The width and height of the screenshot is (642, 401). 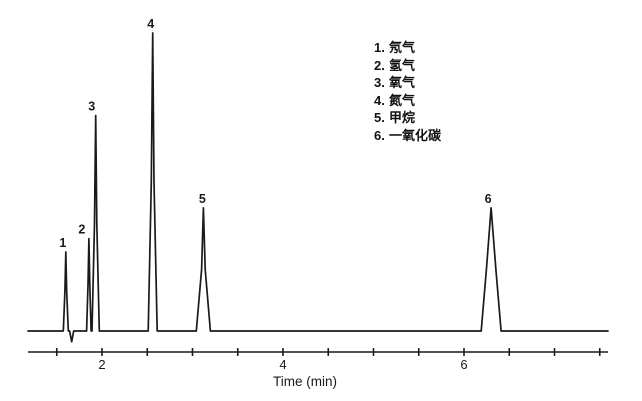 I want to click on legend-item-label: 氧气, so click(x=402, y=82).